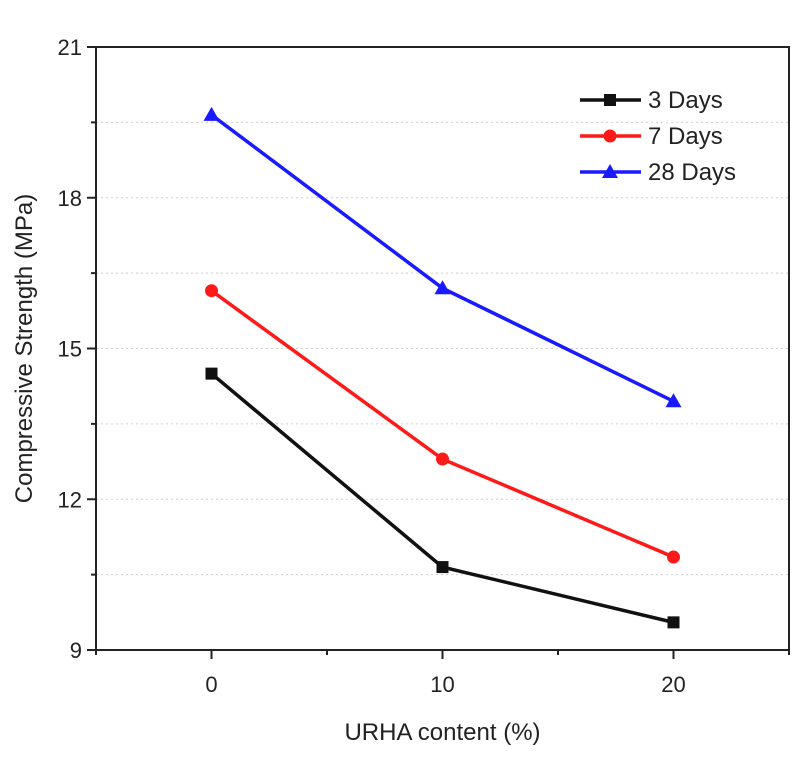 Image resolution: width=807 pixels, height=776 pixels. What do you see at coordinates (24, 348) in the screenshot?
I see `y-axis-label: Compressive Strength (MPa)` at bounding box center [24, 348].